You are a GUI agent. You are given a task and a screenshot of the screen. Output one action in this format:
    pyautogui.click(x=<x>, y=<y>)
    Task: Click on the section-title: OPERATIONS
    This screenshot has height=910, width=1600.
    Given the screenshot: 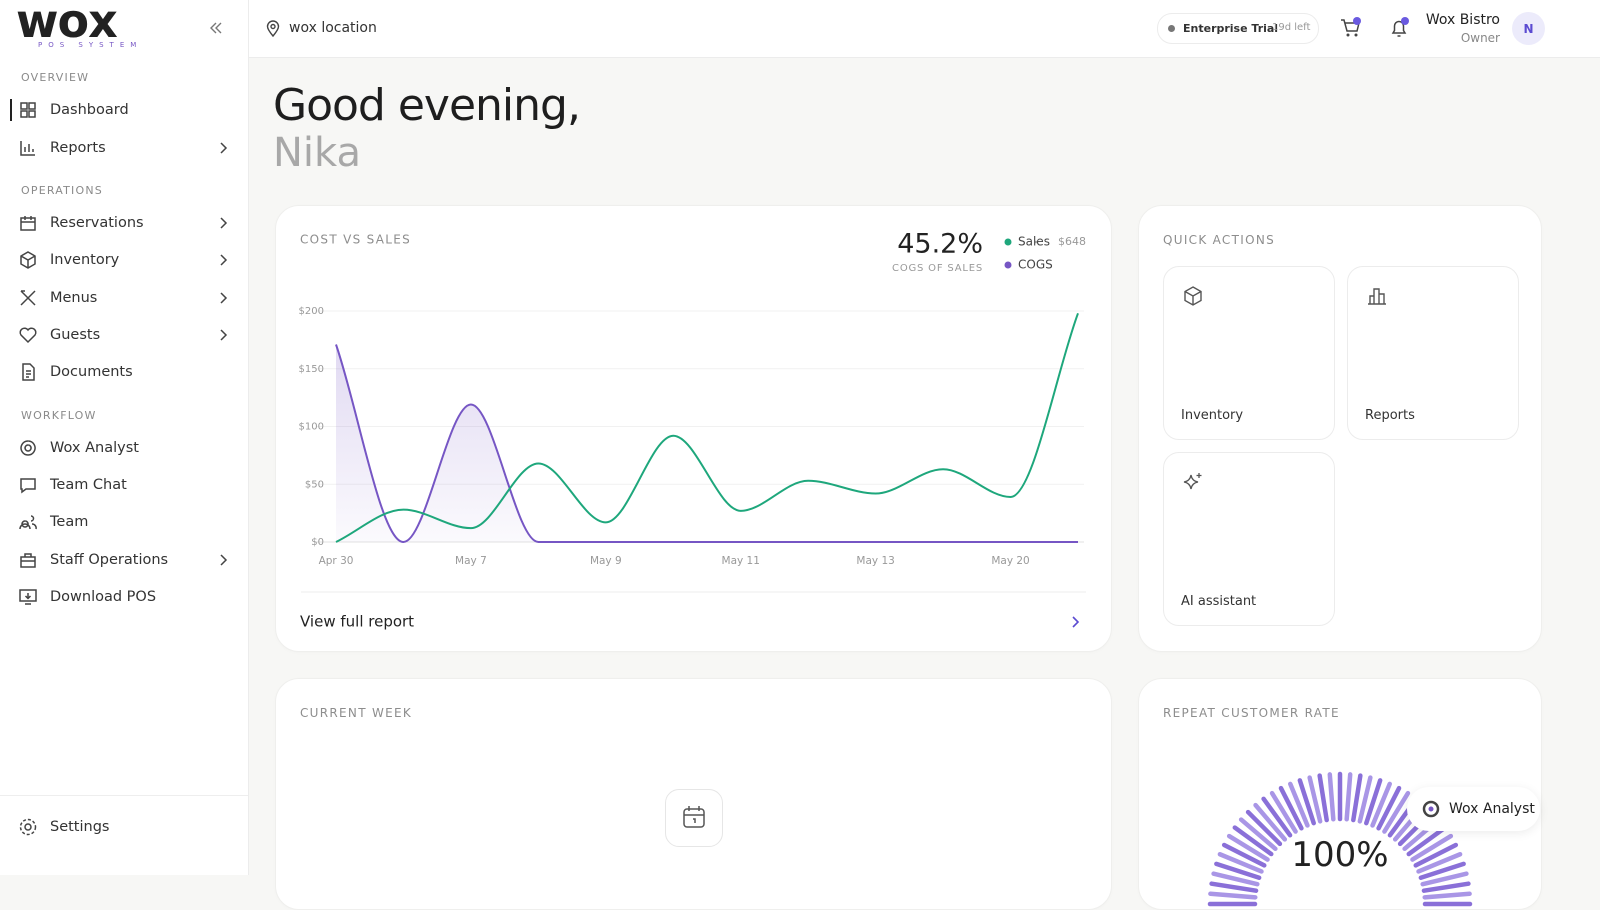 What is the action you would take?
    pyautogui.click(x=62, y=190)
    